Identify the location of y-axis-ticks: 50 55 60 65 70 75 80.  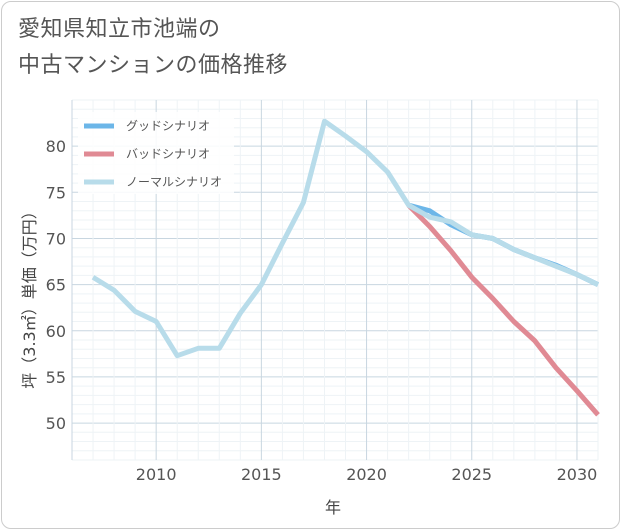
(56, 285).